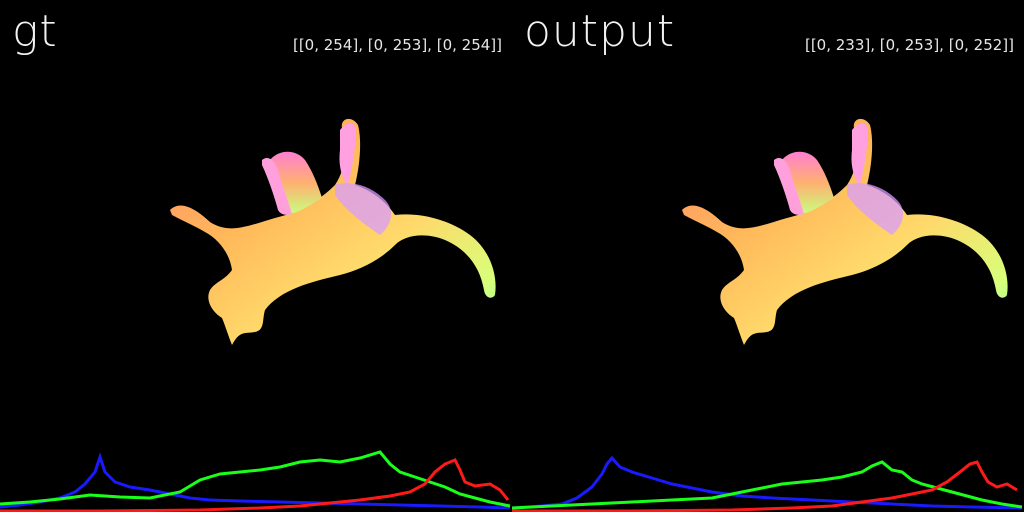  What do you see at coordinates (600, 31) in the screenshot?
I see `output-title: output` at bounding box center [600, 31].